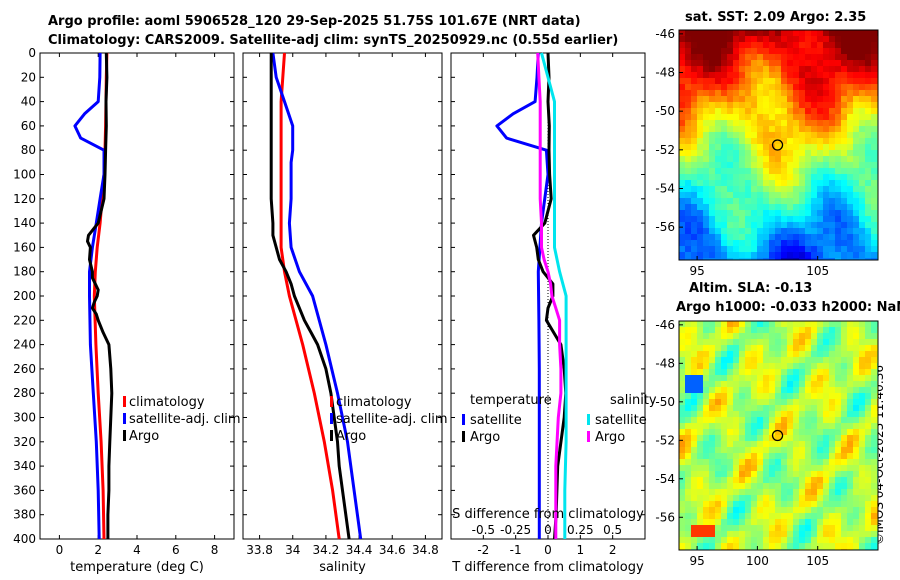 This screenshot has width=900, height=580. Describe the element at coordinates (89, 296) in the screenshot. I see `temperature-series-satellite-adj-clim` at that location.